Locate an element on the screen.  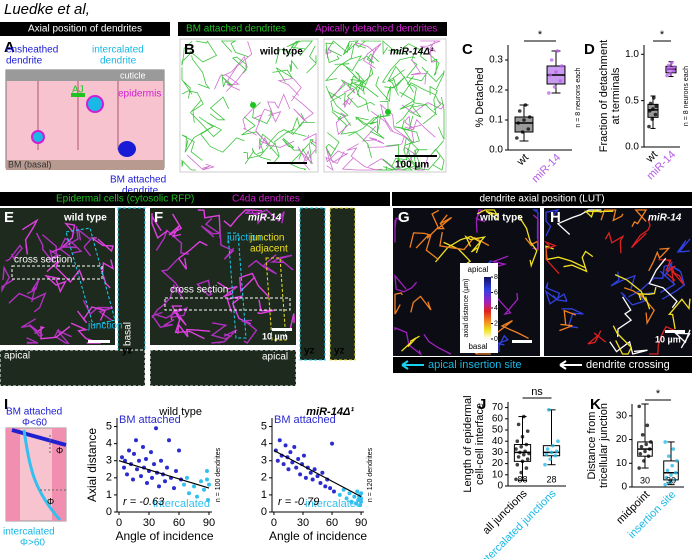
note: n = 120 dendrites is located at coordinates (370, 474).